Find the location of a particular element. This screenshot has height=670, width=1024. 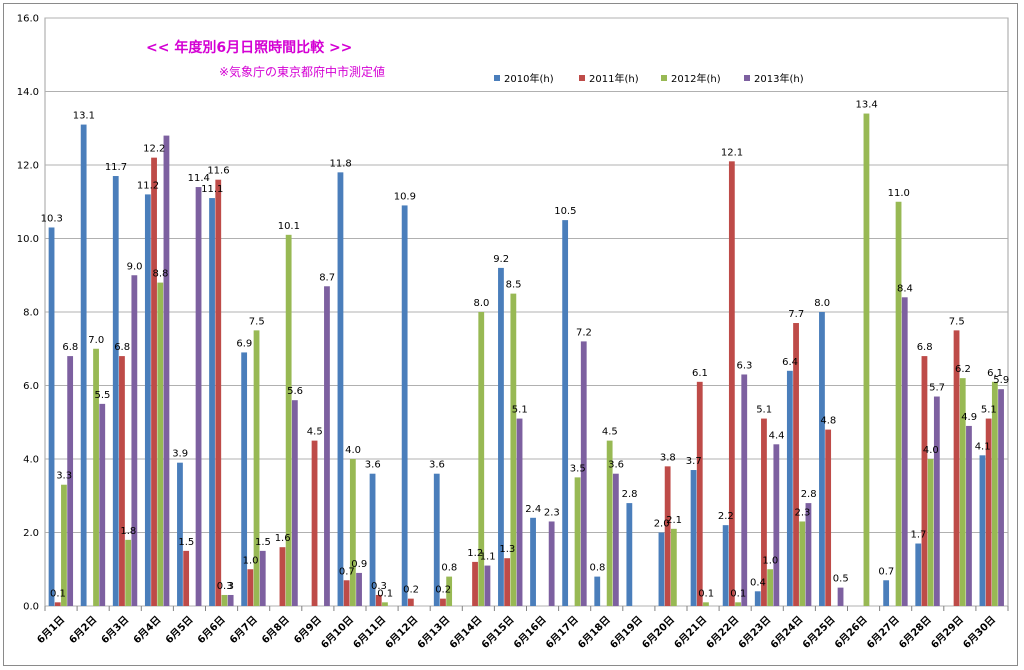

legend-swatch is located at coordinates (664, 78).